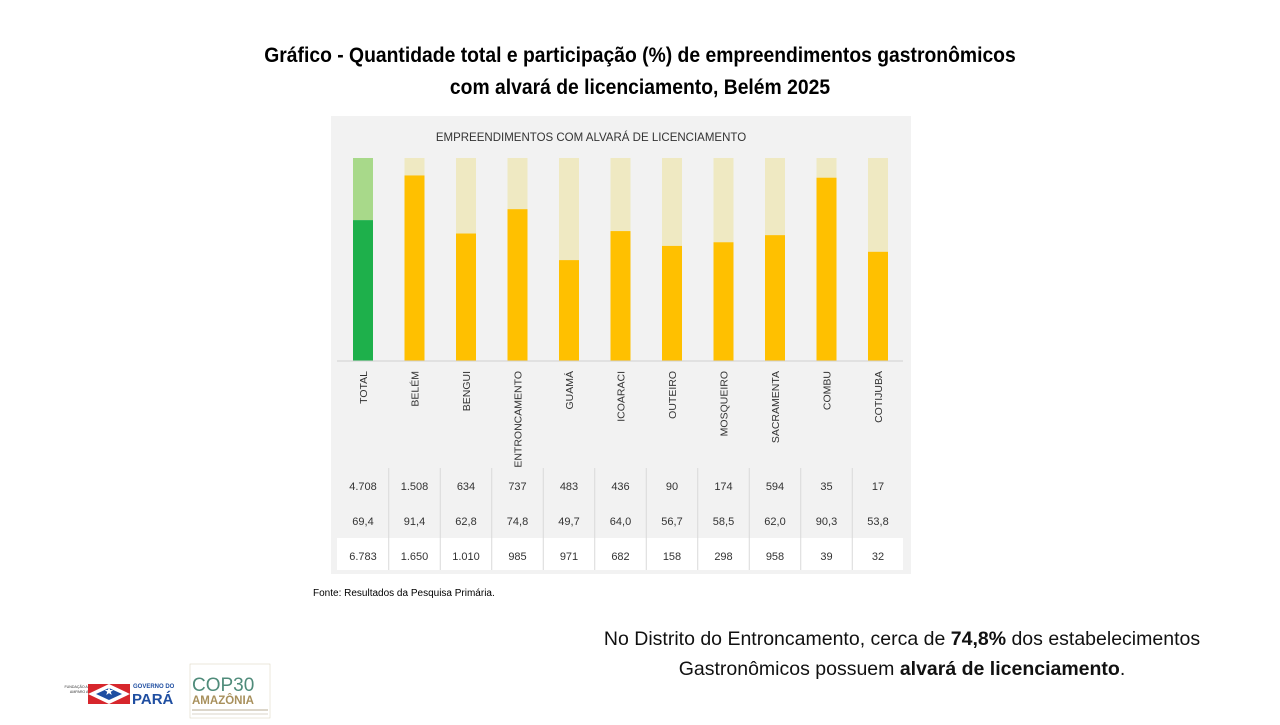 The height and width of the screenshot is (725, 1280). Describe the element at coordinates (1103, 639) in the screenshot. I see `note-line-1-post: dos estabelecimentos` at that location.